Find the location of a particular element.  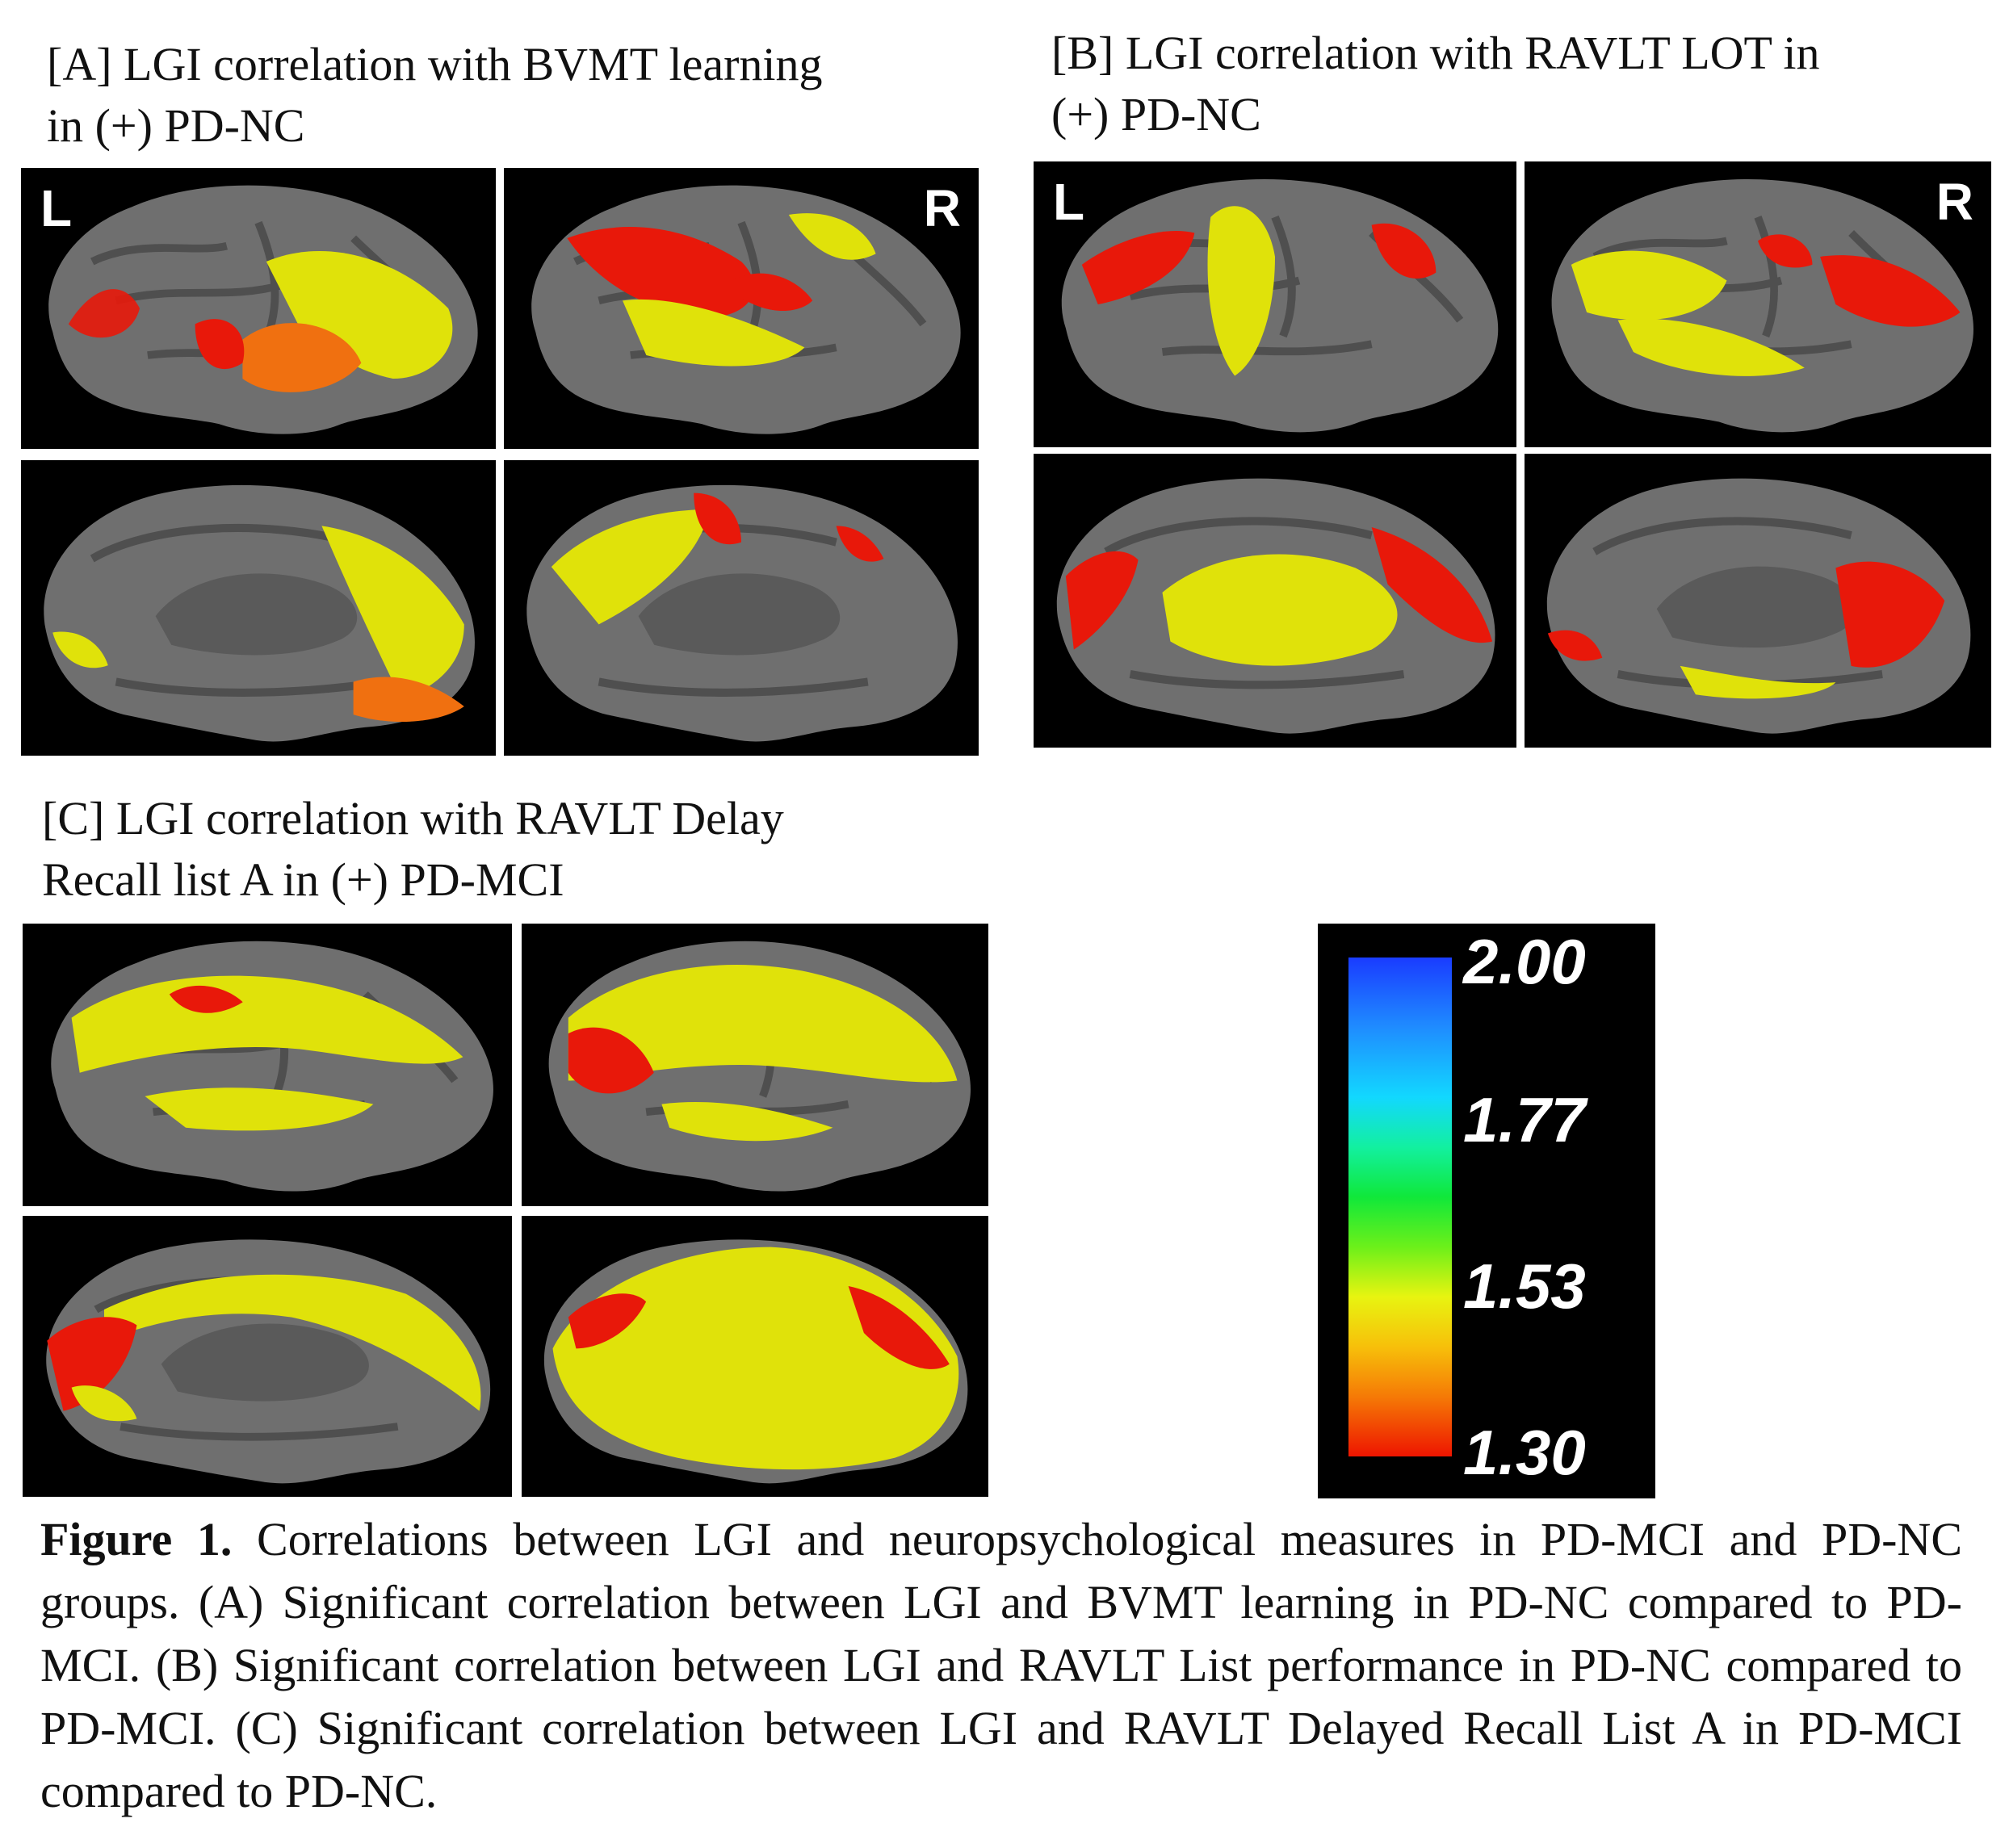

panel-c-right-lateral is located at coordinates (755, 1065).